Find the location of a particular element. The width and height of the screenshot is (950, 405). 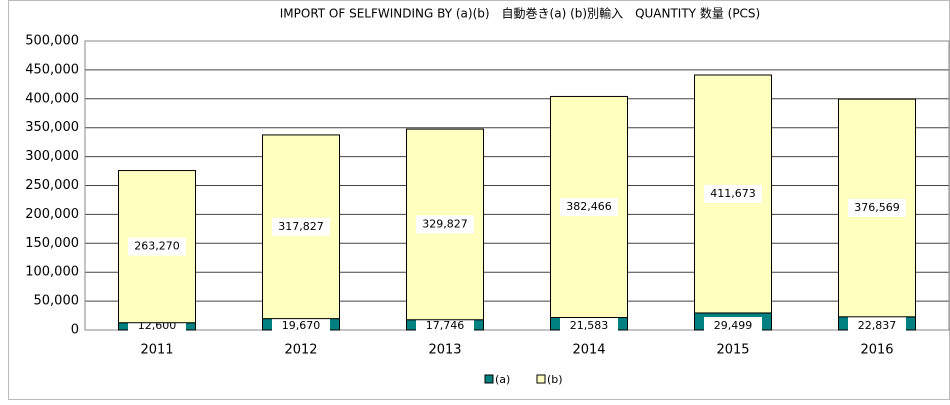

data-label: 376,569 is located at coordinates (877, 207).